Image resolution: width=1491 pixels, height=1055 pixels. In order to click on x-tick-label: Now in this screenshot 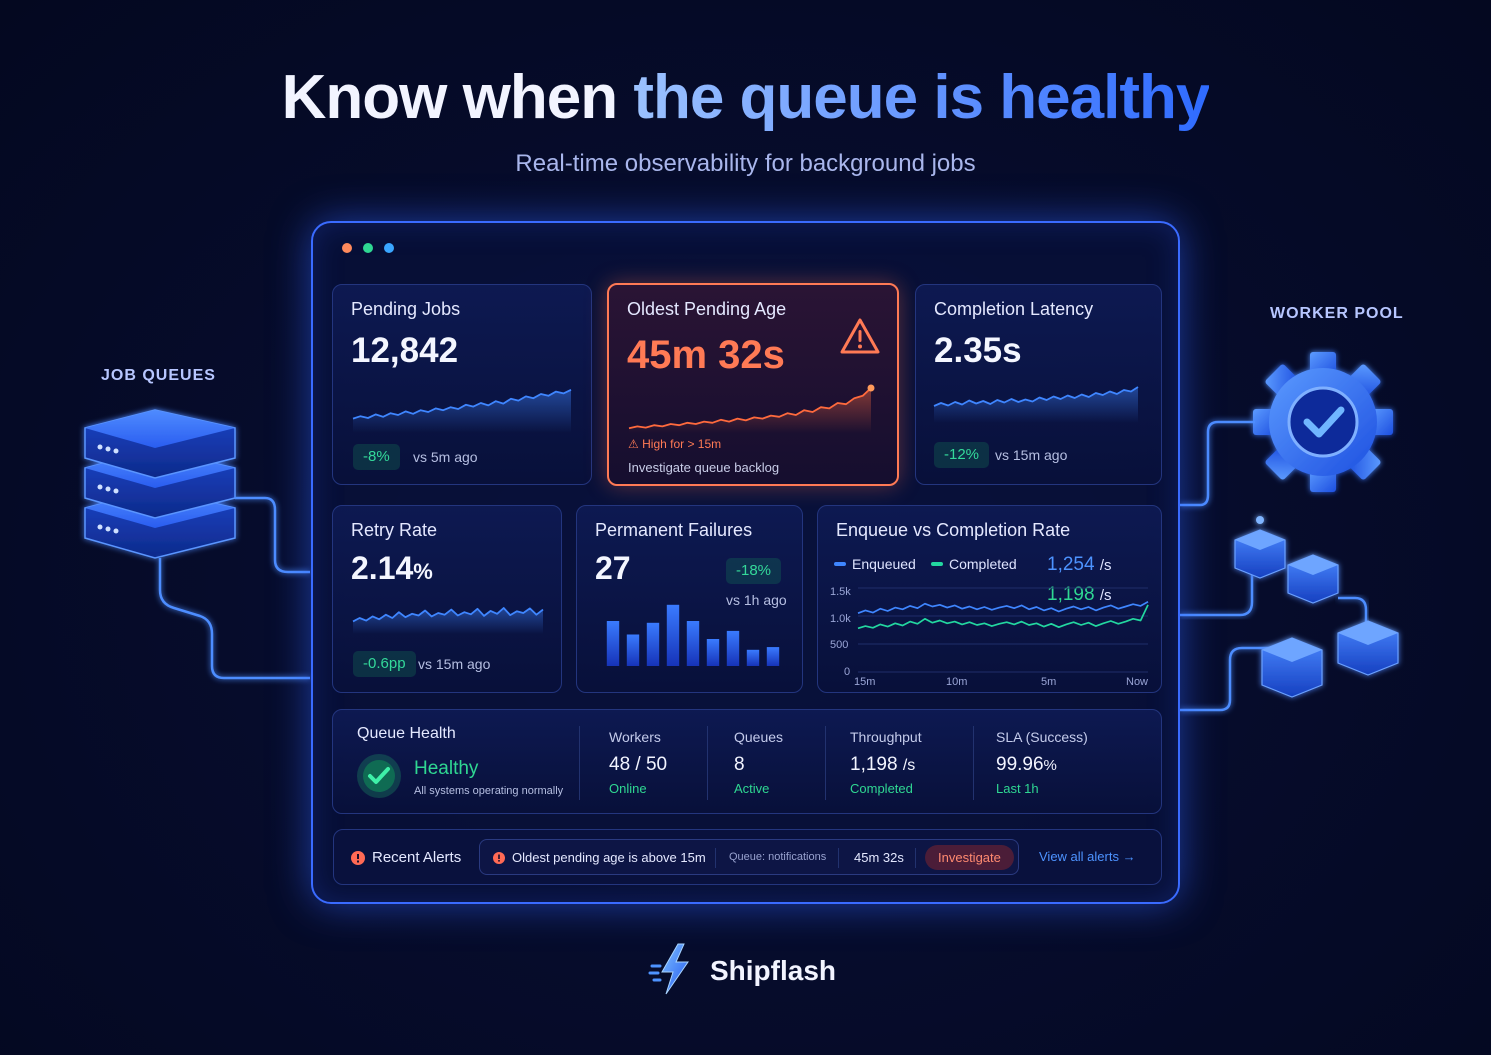, I will do `click(1137, 682)`.